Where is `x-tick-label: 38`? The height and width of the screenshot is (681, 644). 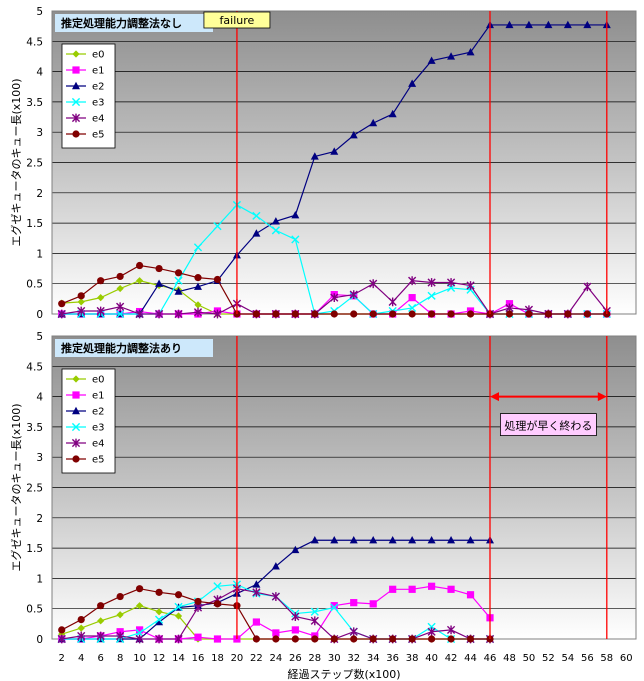 x-tick-label: 38 is located at coordinates (412, 658).